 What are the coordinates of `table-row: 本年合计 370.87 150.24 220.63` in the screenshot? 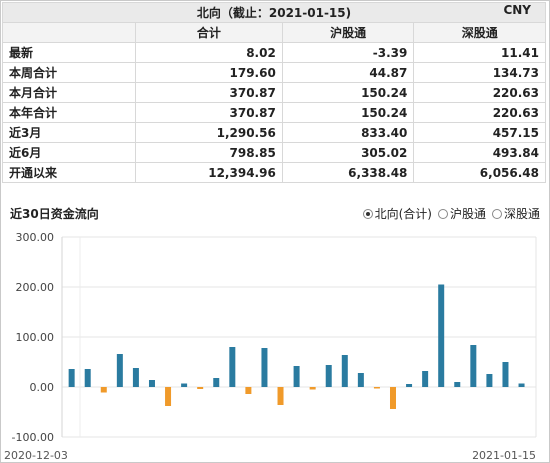 It's located at (274, 112).